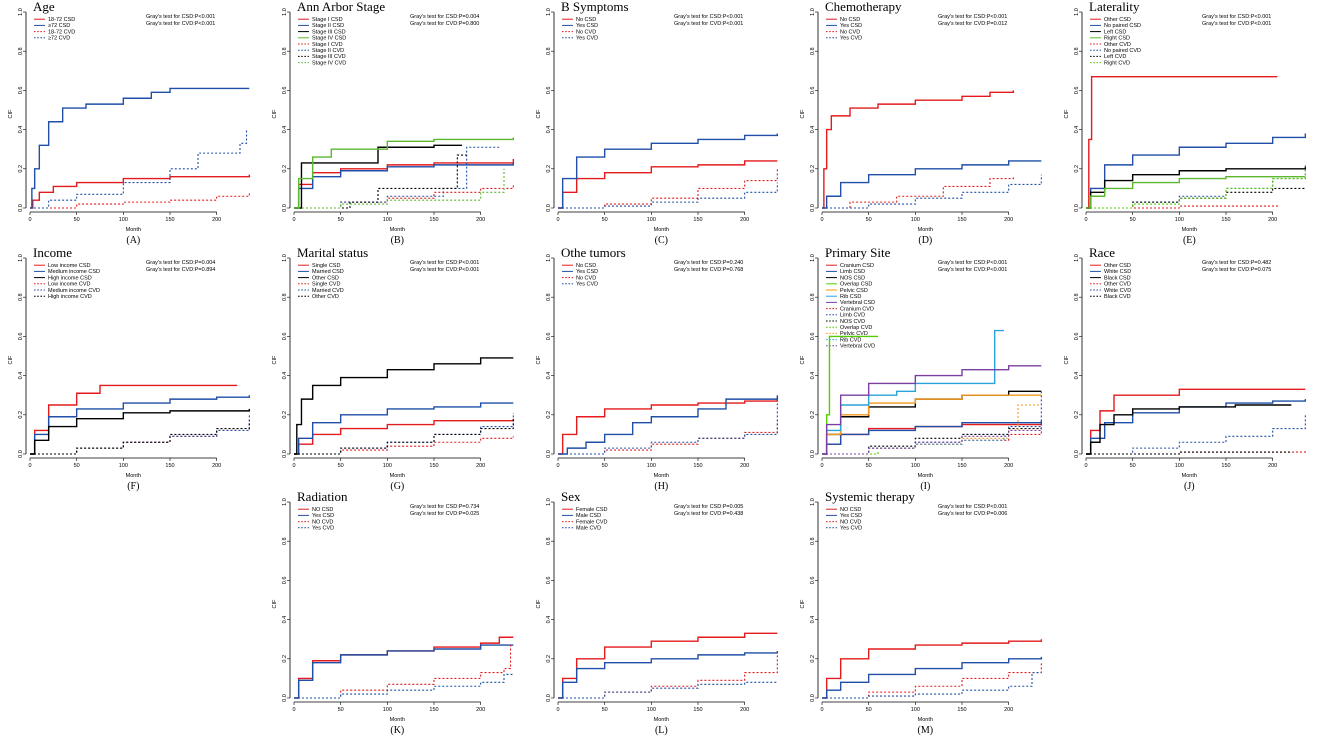 The width and height of the screenshot is (1325, 742). Describe the element at coordinates (857, 347) in the screenshot. I see `legend-label: Vertebral CVD` at that location.